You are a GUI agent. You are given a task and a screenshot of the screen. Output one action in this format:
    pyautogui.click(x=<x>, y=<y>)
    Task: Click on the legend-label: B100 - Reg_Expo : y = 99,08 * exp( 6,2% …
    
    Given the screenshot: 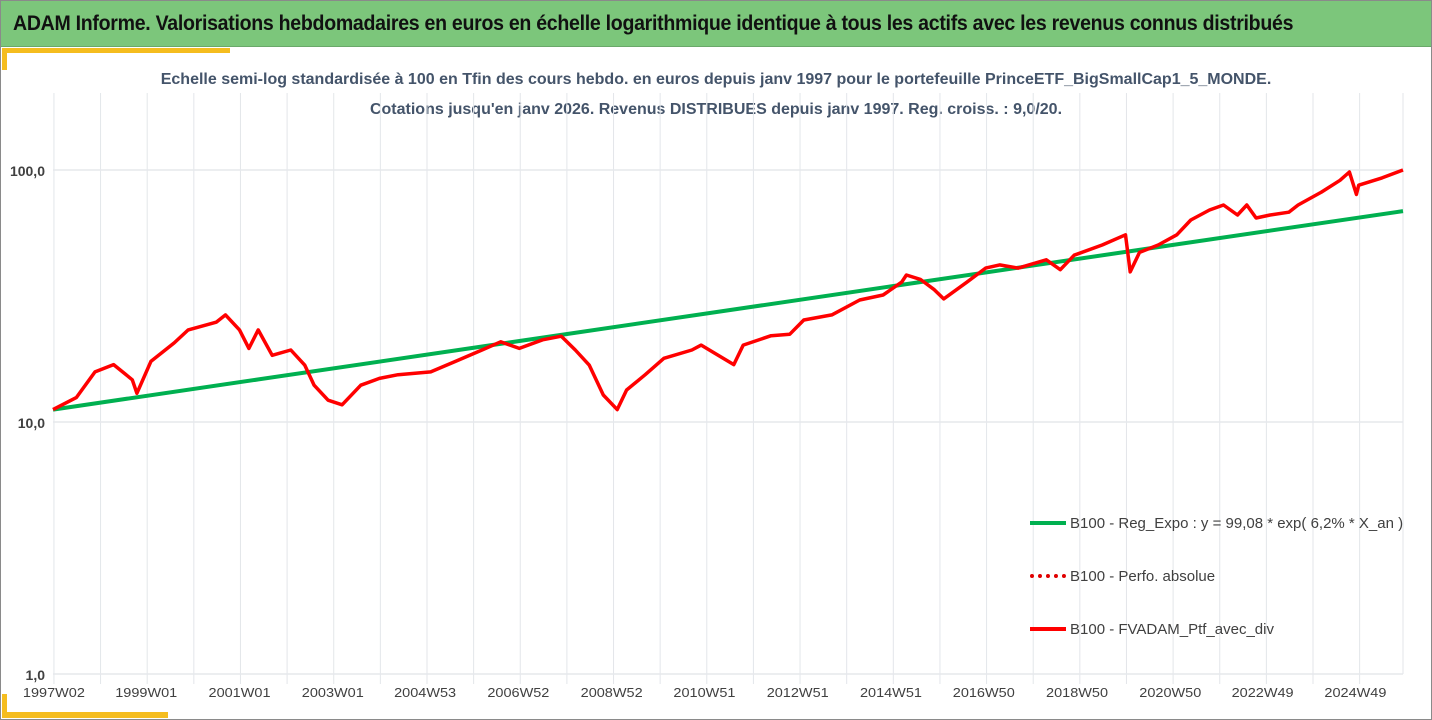 What is the action you would take?
    pyautogui.click(x=1237, y=523)
    